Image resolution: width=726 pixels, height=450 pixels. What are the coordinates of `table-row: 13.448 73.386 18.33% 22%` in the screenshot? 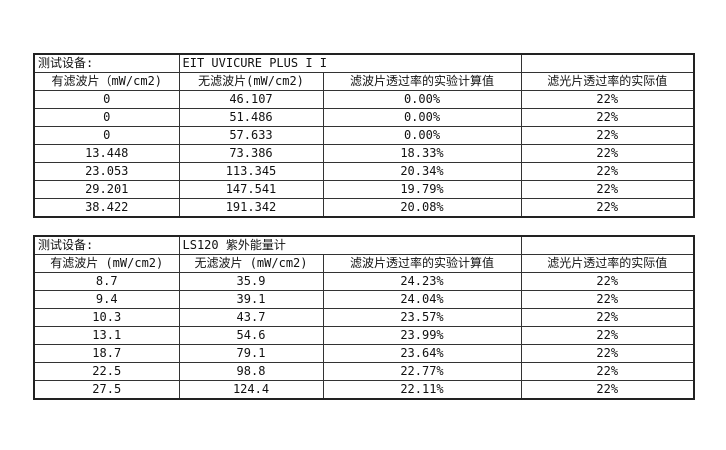 It's located at (364, 153).